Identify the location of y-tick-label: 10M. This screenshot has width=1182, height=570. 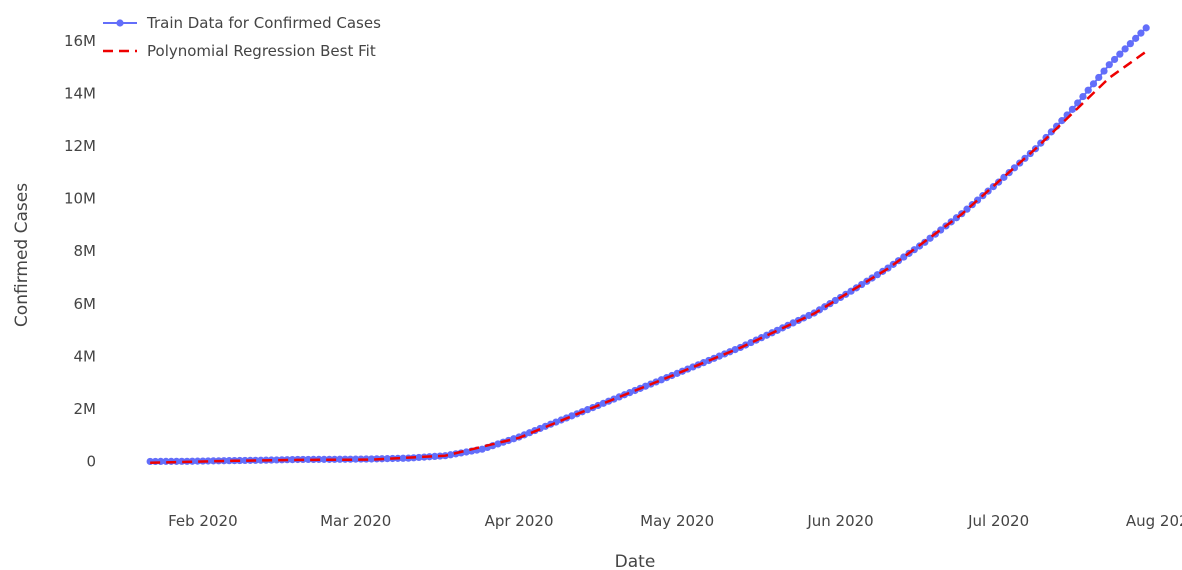
(80, 199).